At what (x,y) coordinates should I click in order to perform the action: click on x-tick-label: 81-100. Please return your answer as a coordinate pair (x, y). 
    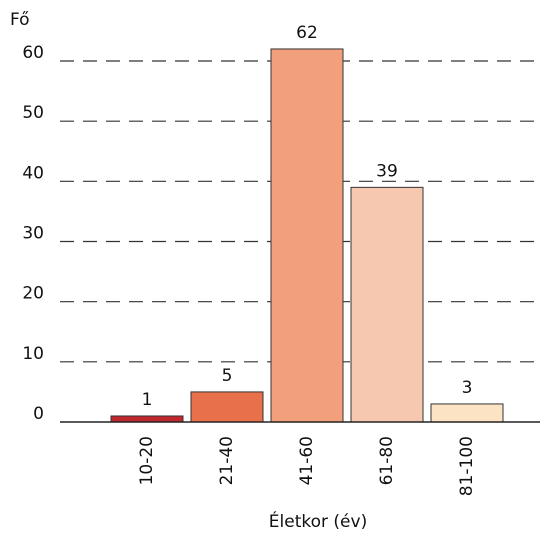
    Looking at the image, I should click on (467, 466).